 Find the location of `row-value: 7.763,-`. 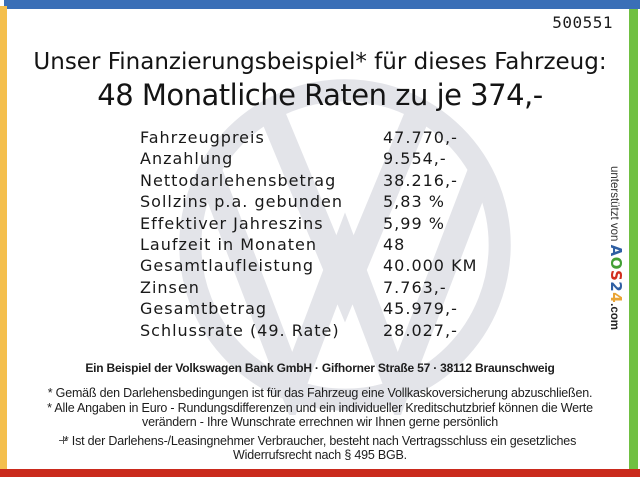

row-value: 7.763,- is located at coordinates (415, 287).